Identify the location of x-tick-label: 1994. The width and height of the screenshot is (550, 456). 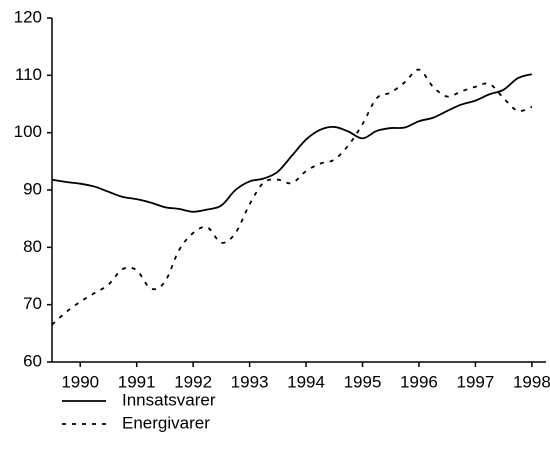
(306, 381).